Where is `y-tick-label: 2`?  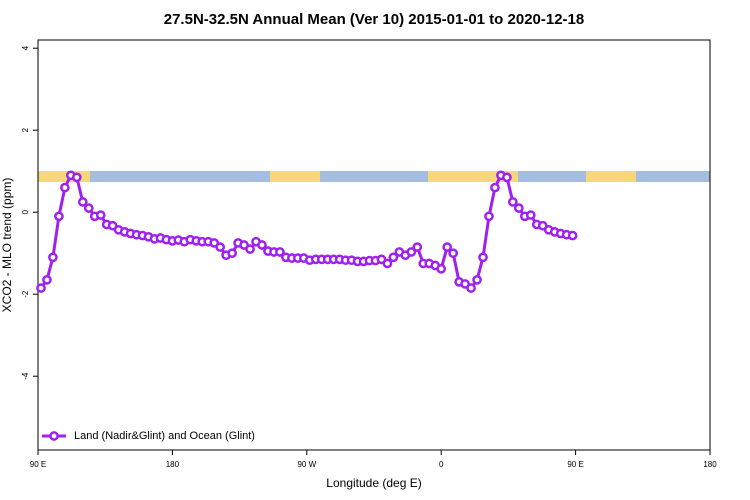 y-tick-label: 2 is located at coordinates (25, 129).